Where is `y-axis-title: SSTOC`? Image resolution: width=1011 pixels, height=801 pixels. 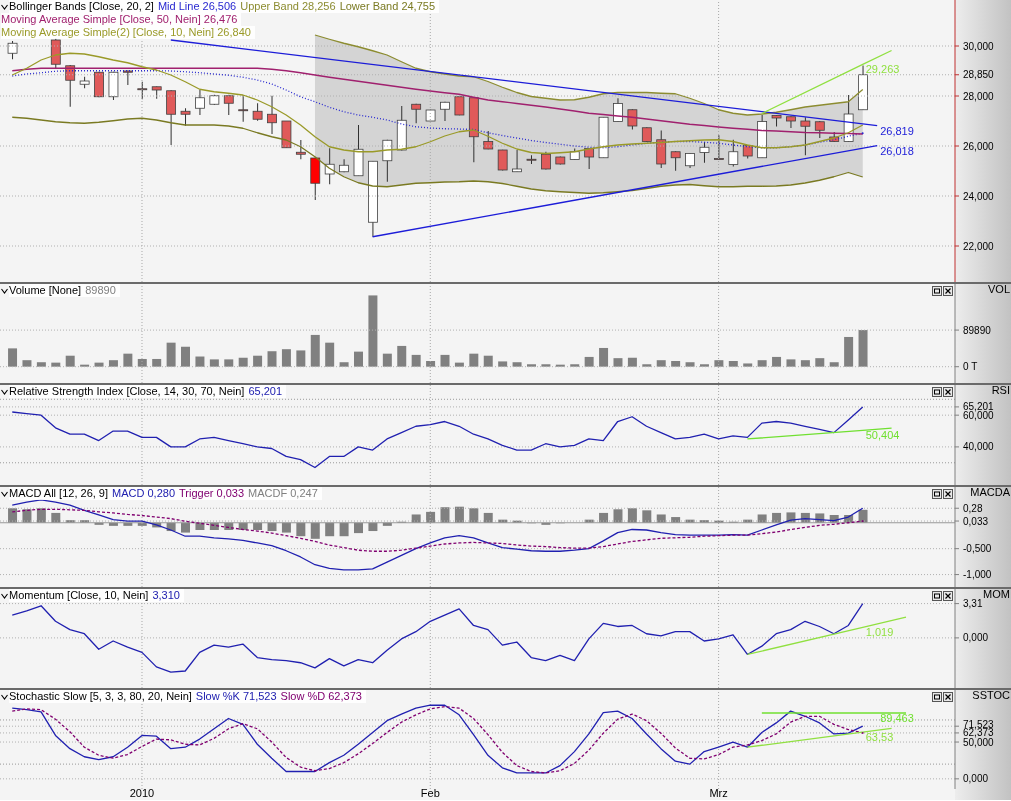
y-axis-title: SSTOC is located at coordinates (991, 695).